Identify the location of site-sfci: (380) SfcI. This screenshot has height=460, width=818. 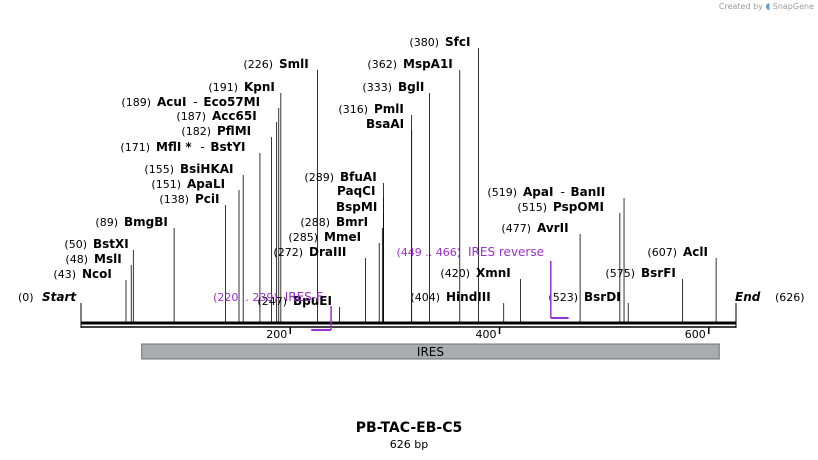
(439, 42).